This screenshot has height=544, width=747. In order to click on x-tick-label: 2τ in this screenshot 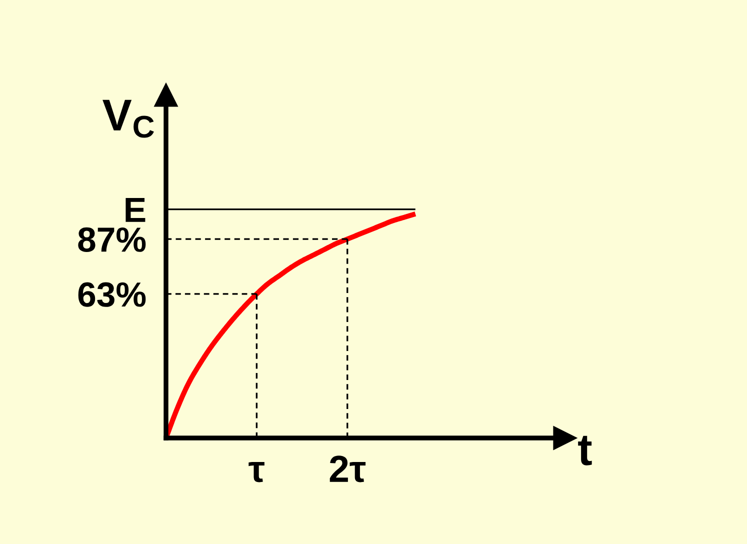, I will do `click(348, 469)`.